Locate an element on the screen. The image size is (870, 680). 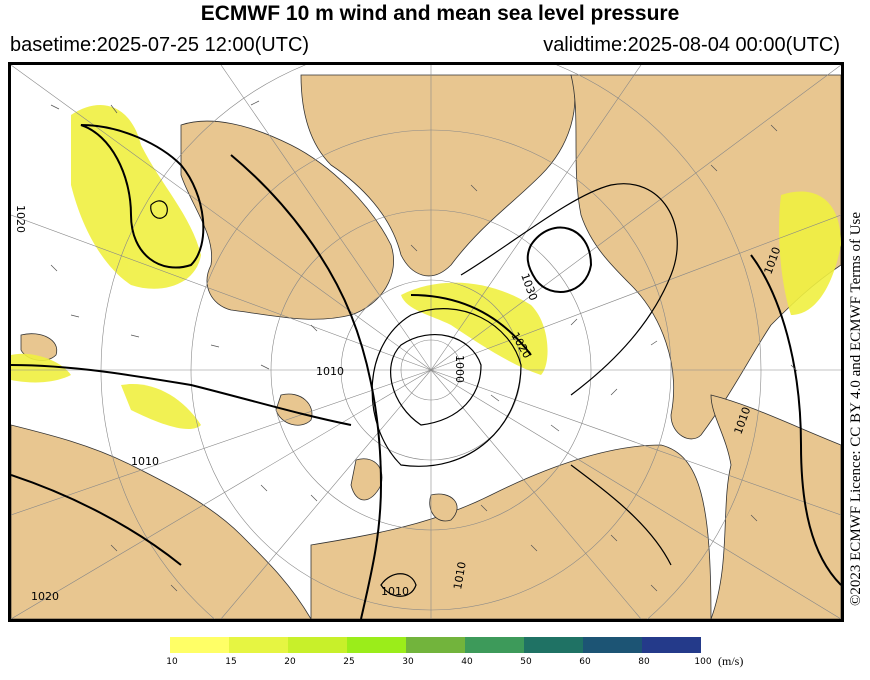
colorbar-tick: 30 is located at coordinates (408, 662).